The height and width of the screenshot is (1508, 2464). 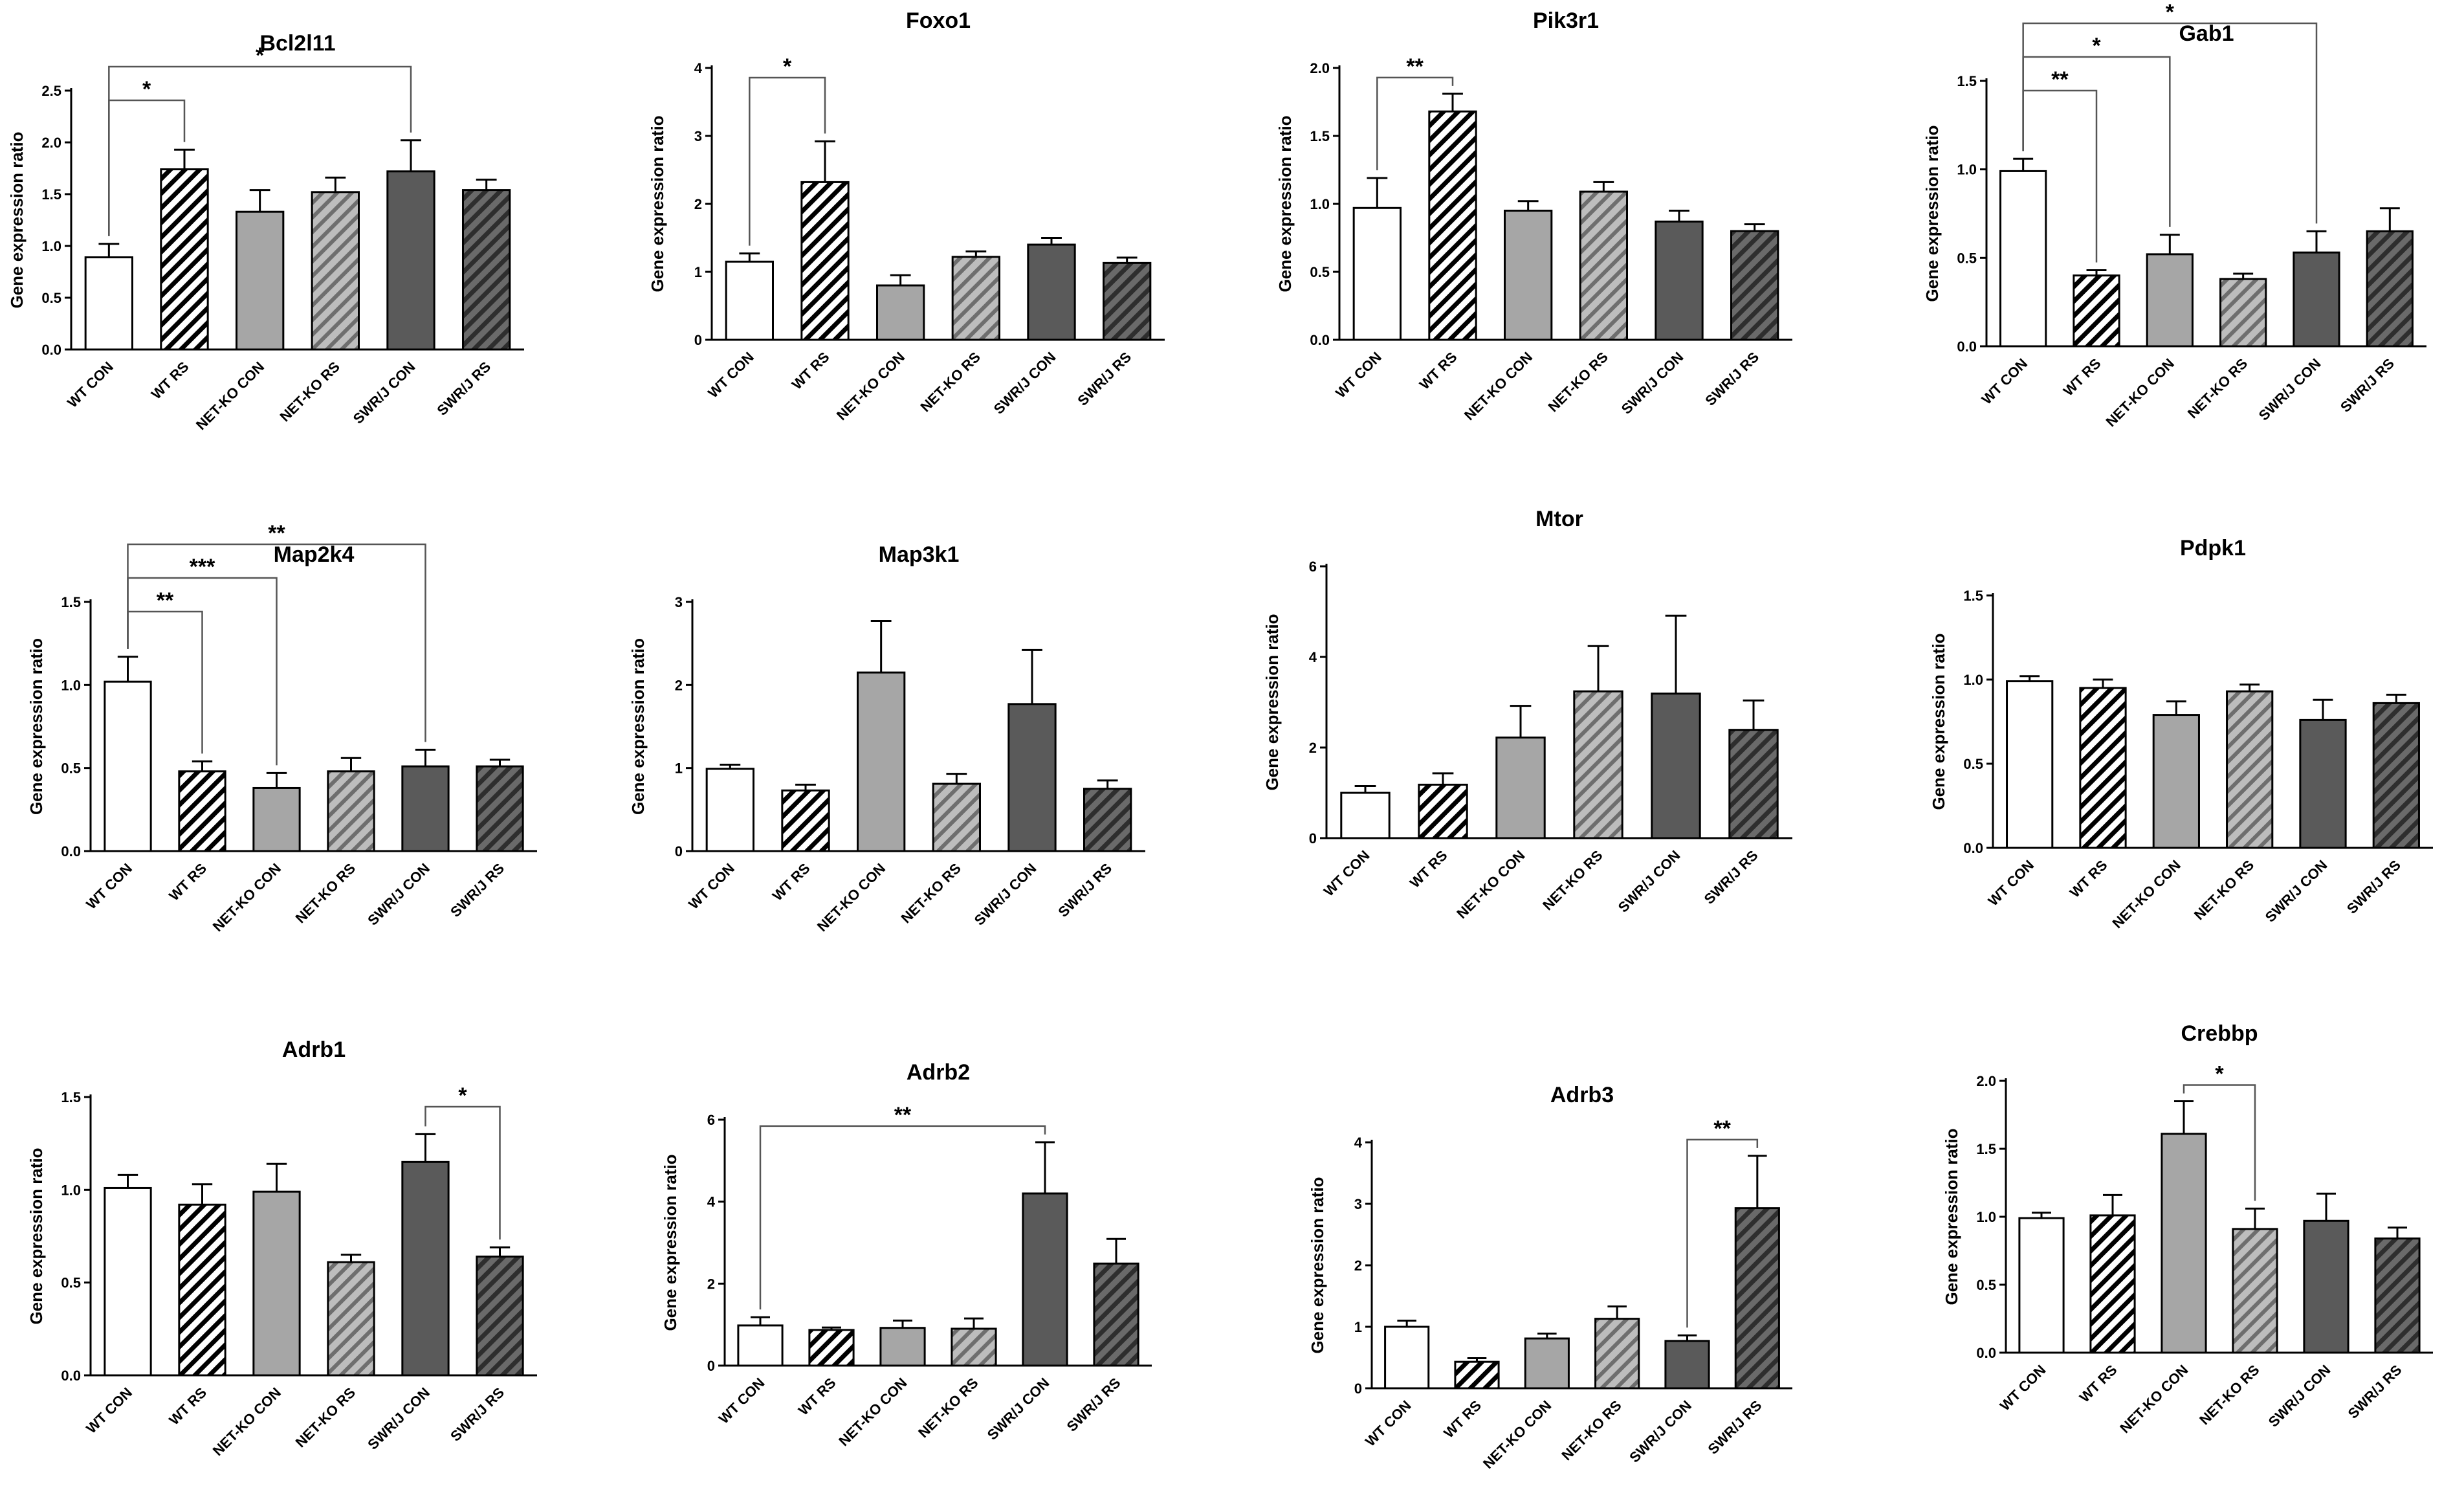 What do you see at coordinates (938, 20) in the screenshot?
I see `chart-title: Foxo1` at bounding box center [938, 20].